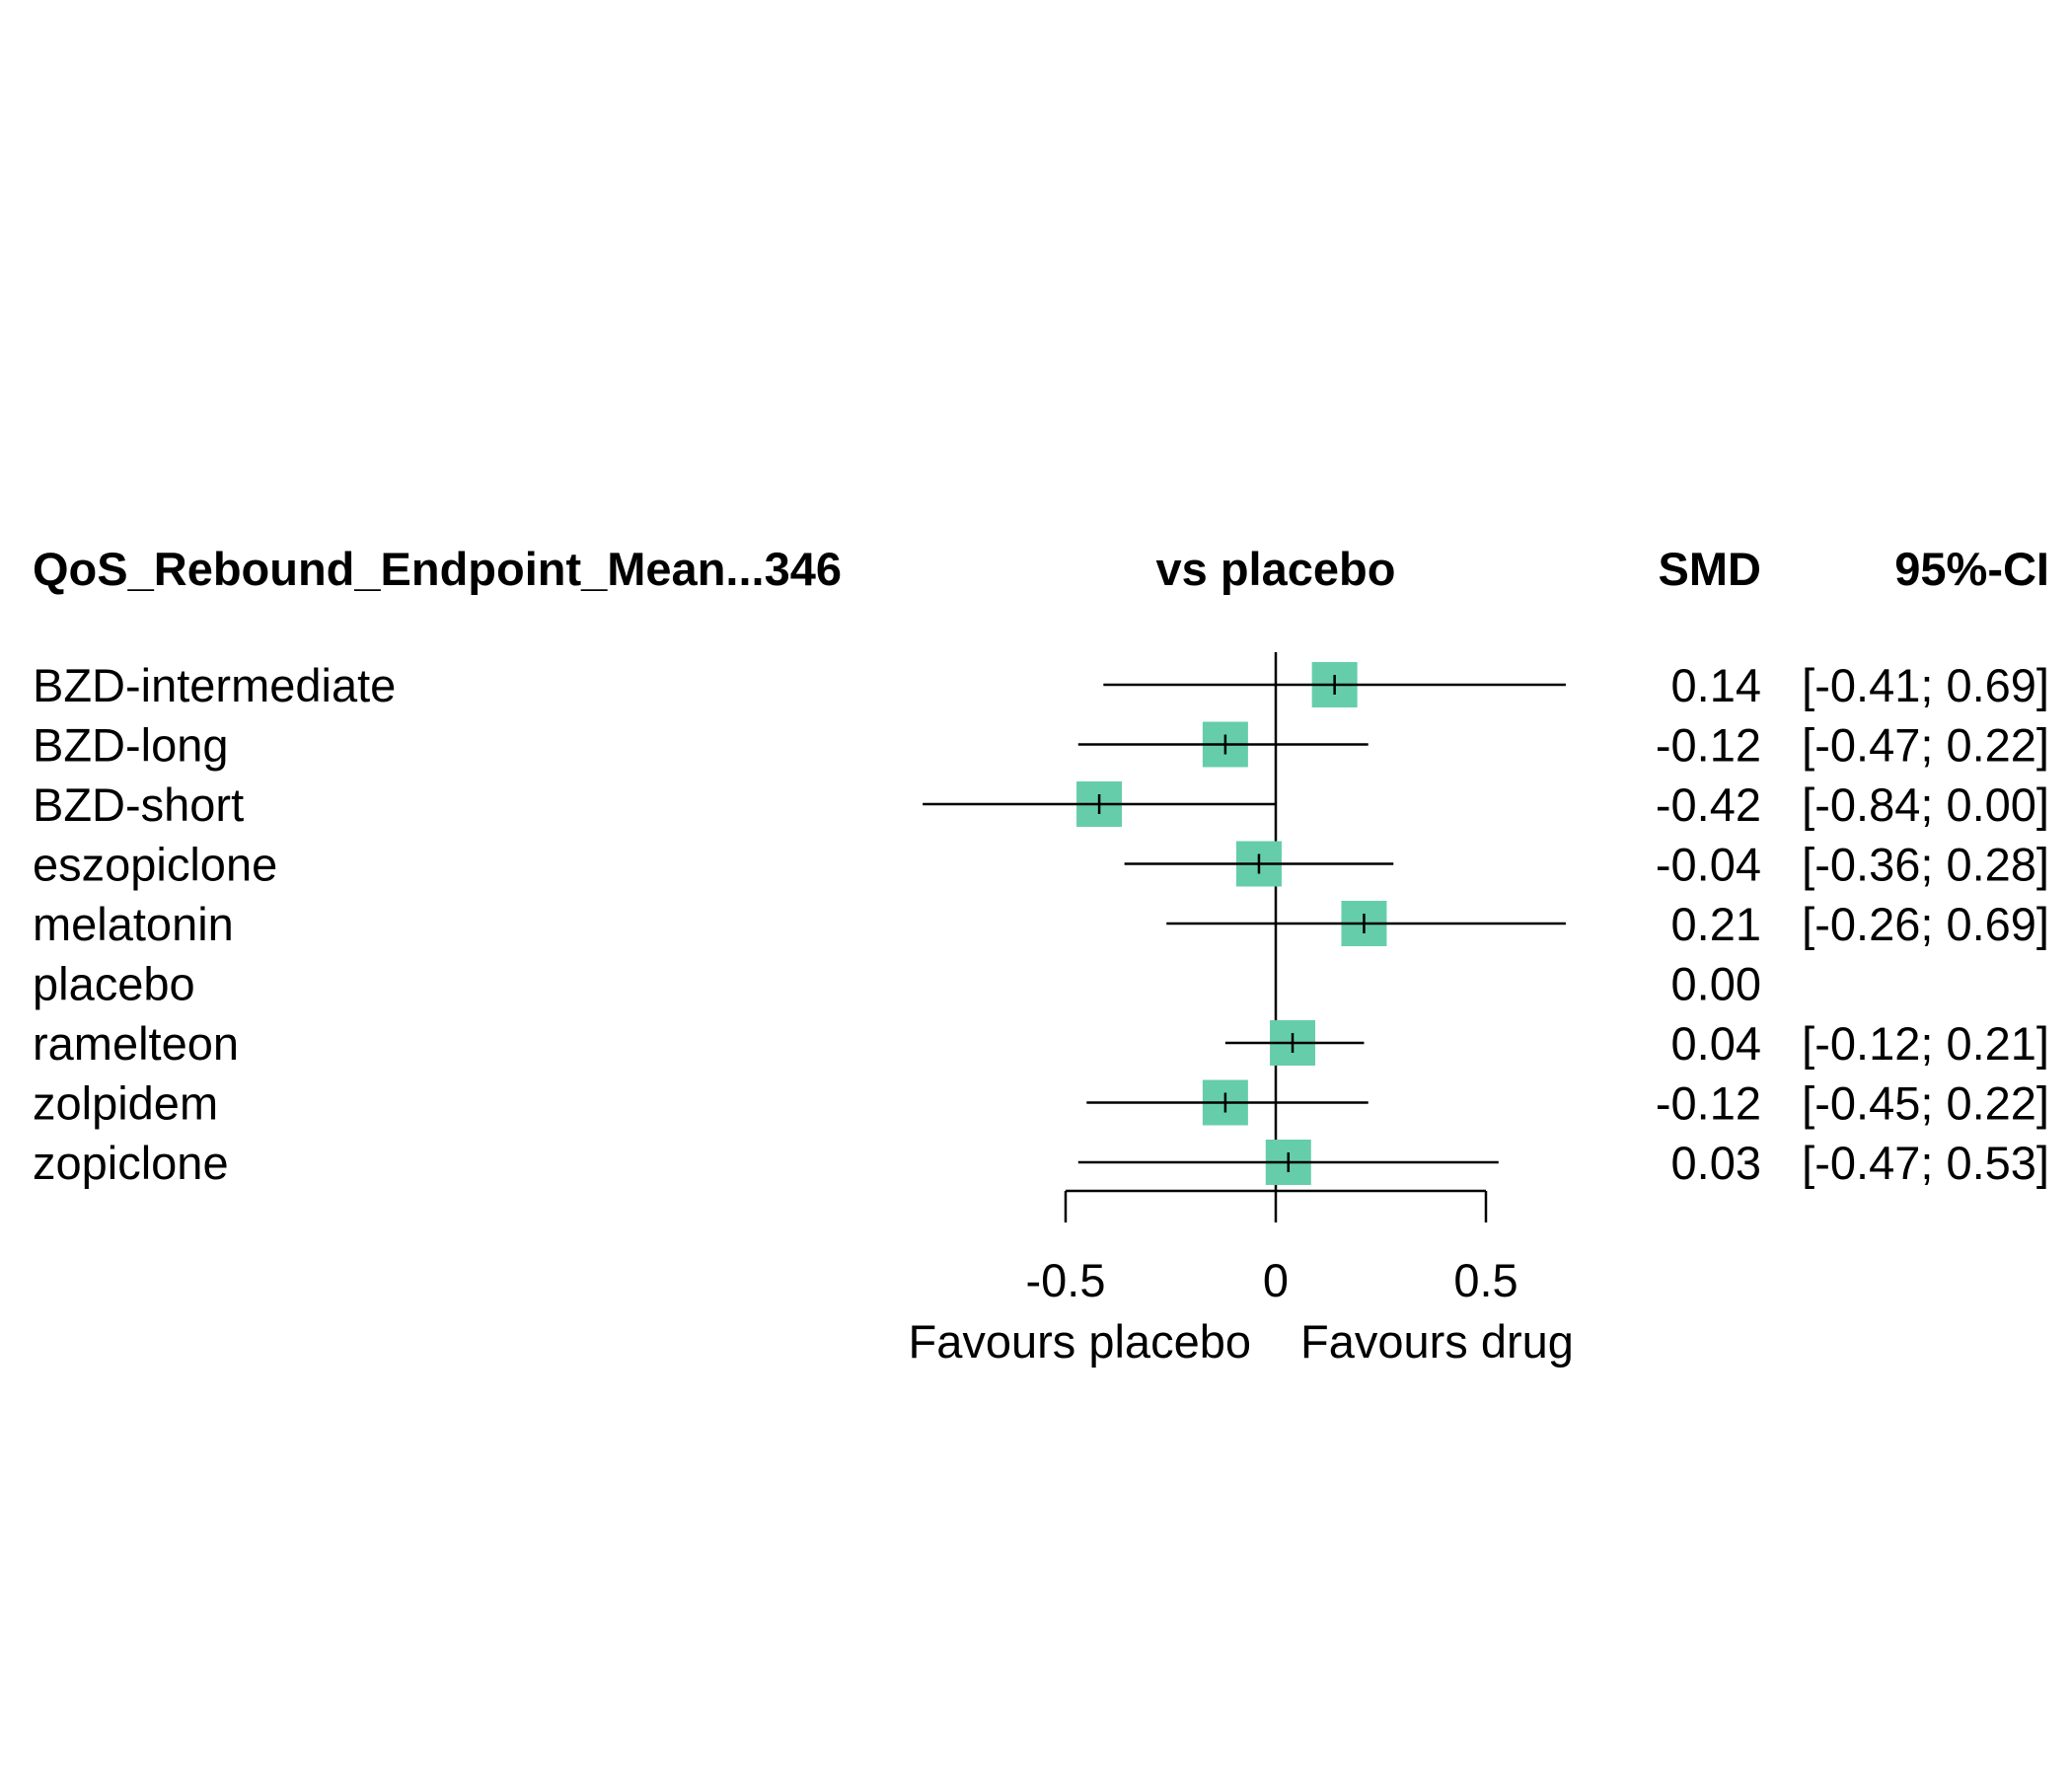  What do you see at coordinates (1716, 685) in the screenshot?
I see `estimate-value: 0.14` at bounding box center [1716, 685].